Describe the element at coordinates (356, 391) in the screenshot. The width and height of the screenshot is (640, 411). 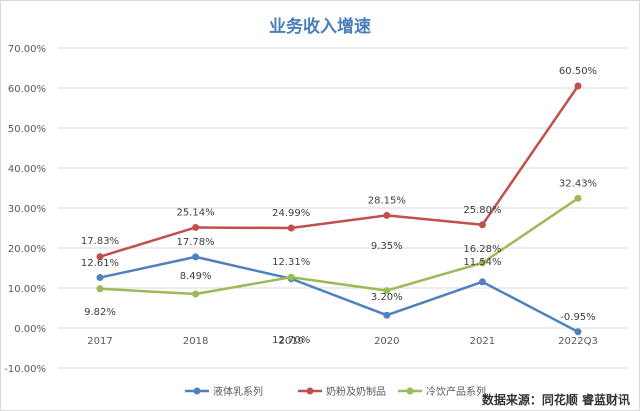
I see `legend-label: 奶粉及奶制品` at that location.